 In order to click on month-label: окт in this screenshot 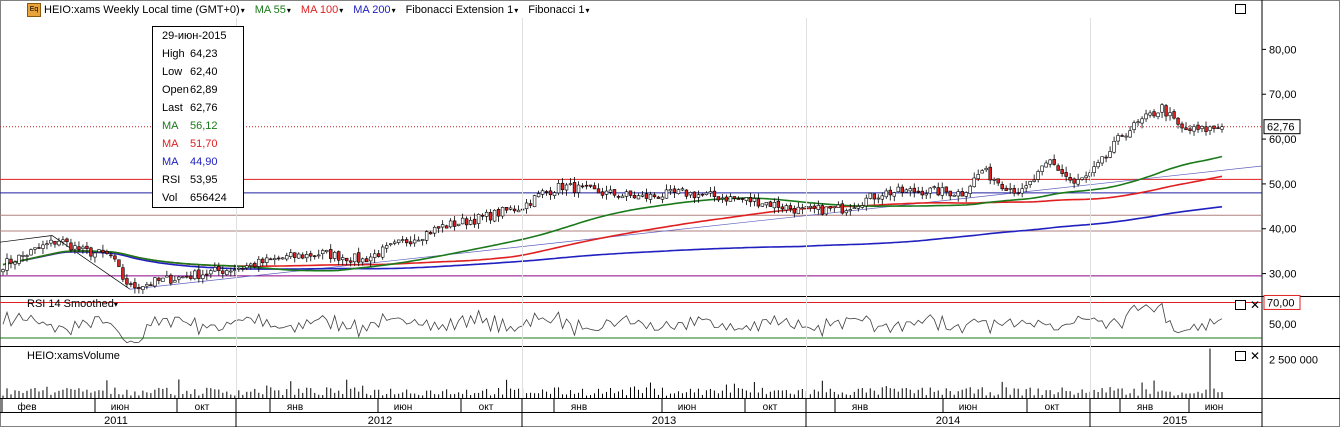, I will do `click(202, 407)`.